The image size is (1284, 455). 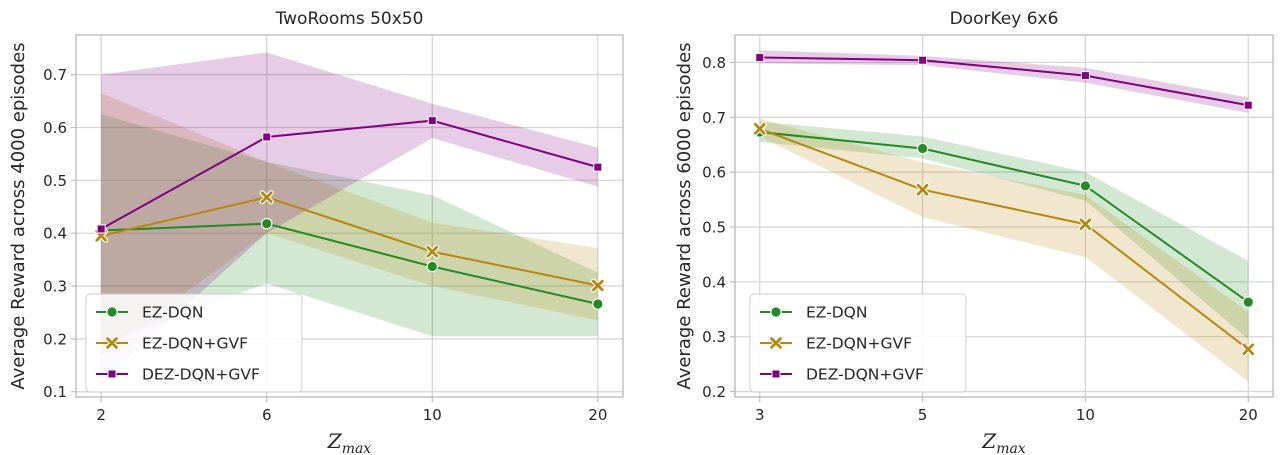 I want to click on y-axis-label: Average Reward across 4000 episodes, so click(x=18, y=215).